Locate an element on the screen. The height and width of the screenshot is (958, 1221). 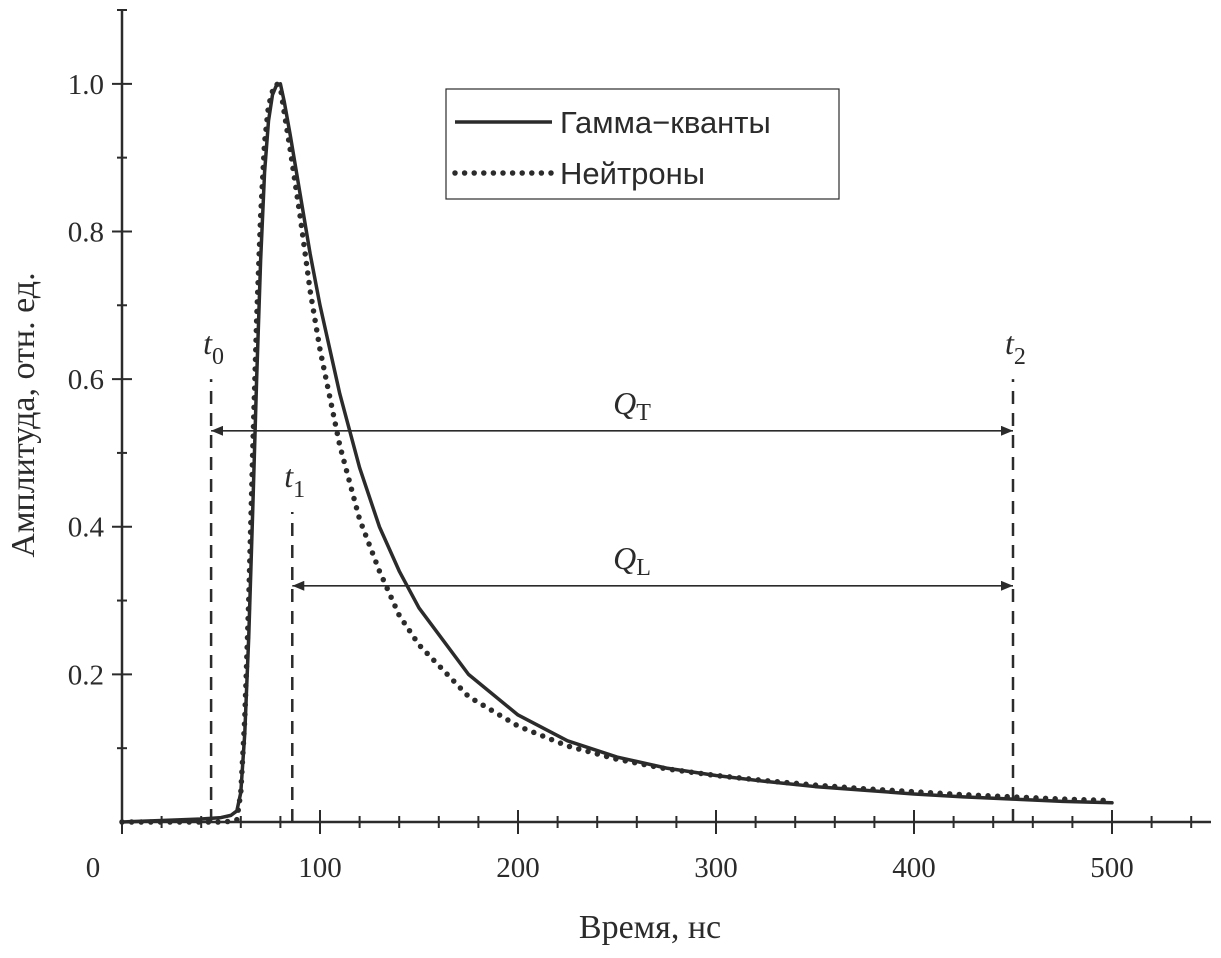
vline-label-t1: t1 is located at coordinates (294, 480).